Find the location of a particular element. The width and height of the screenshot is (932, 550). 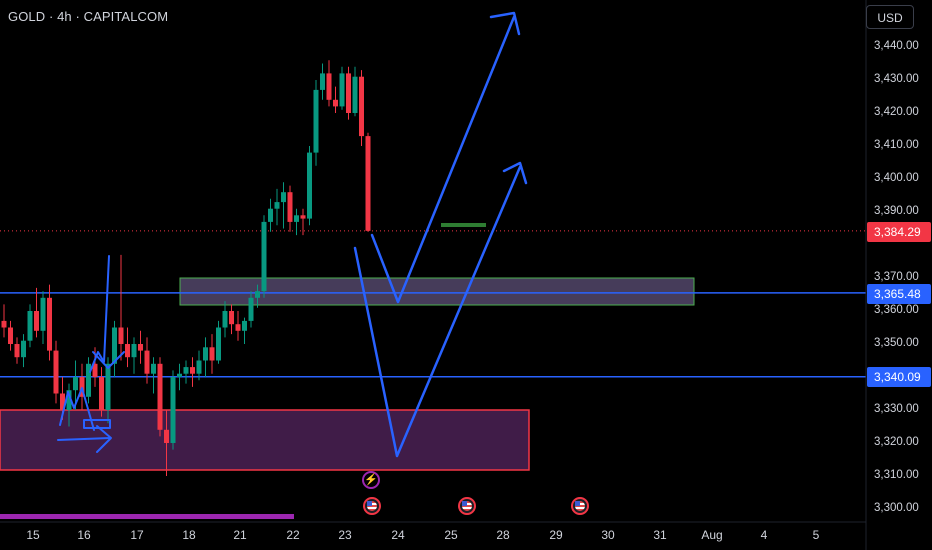

price-tick: 3,310.00 is located at coordinates (896, 475).